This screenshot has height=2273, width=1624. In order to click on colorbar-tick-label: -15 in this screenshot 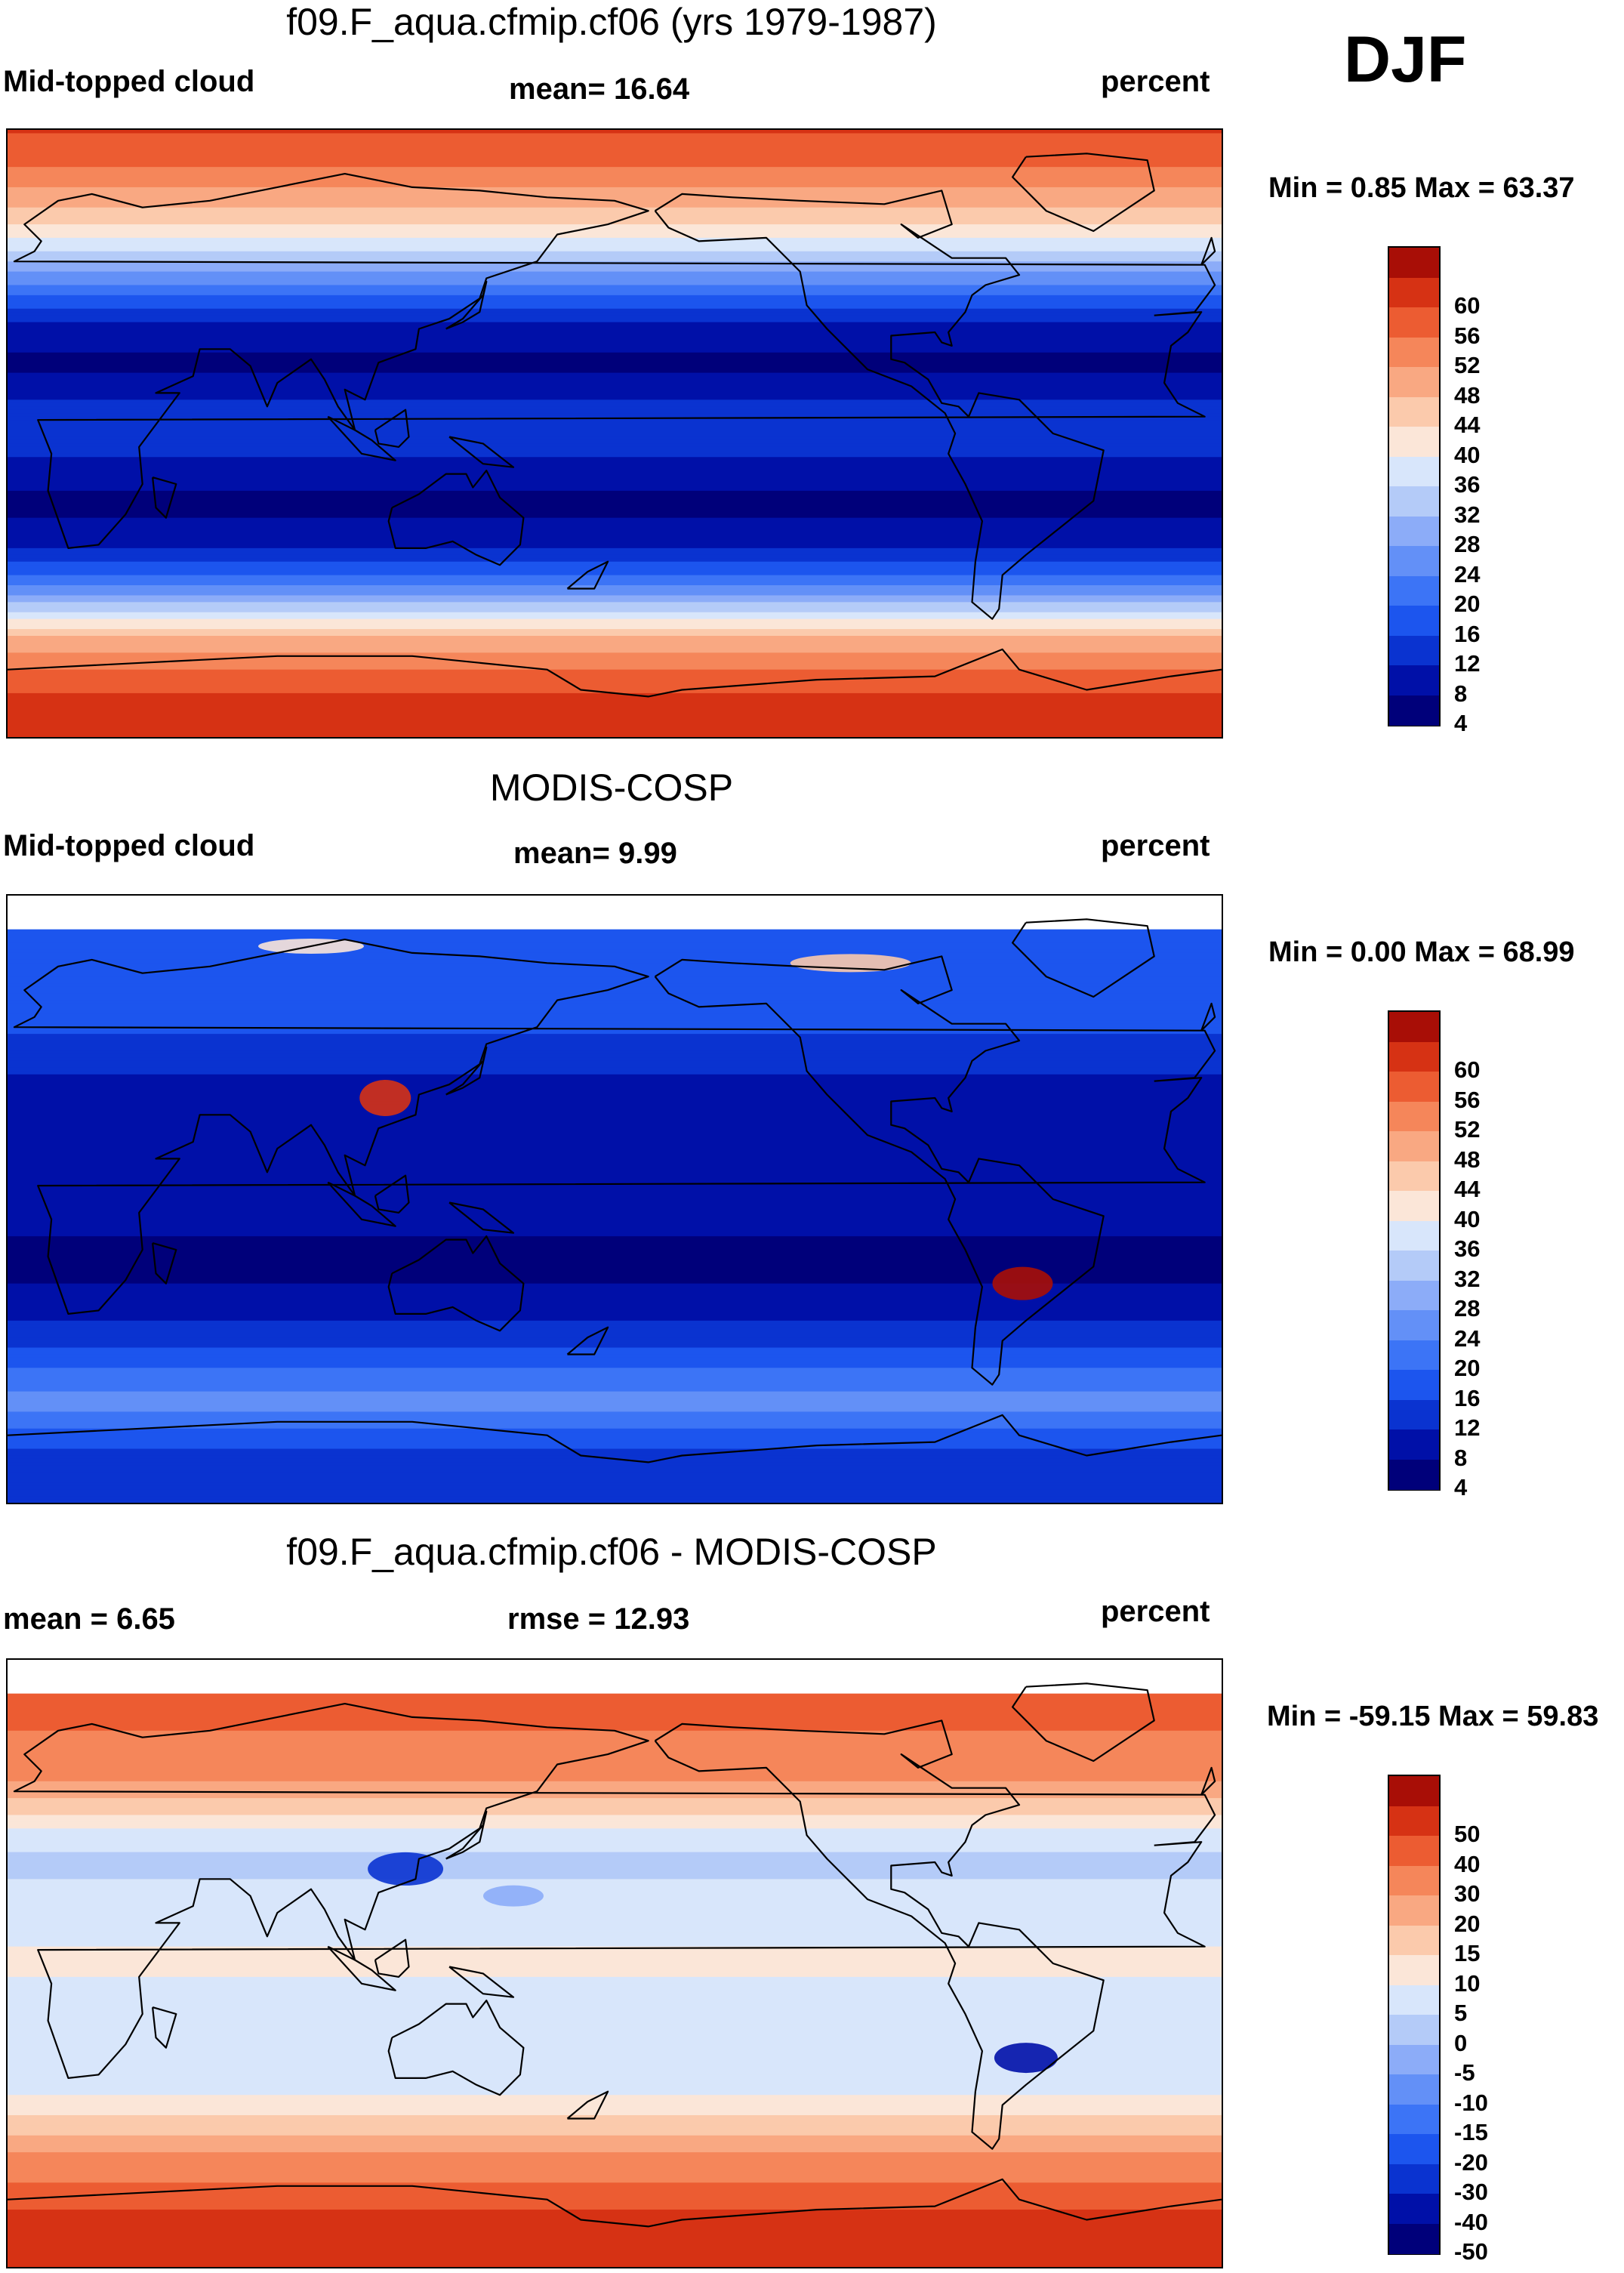, I will do `click(1471, 2132)`.